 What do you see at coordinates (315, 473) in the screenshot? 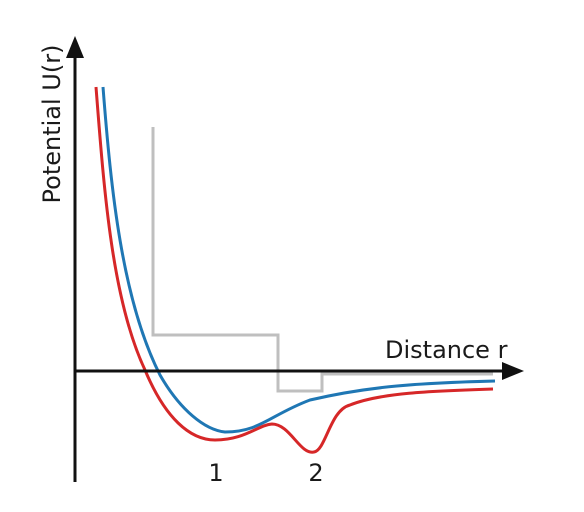
I see `well-label-2: 2` at bounding box center [315, 473].